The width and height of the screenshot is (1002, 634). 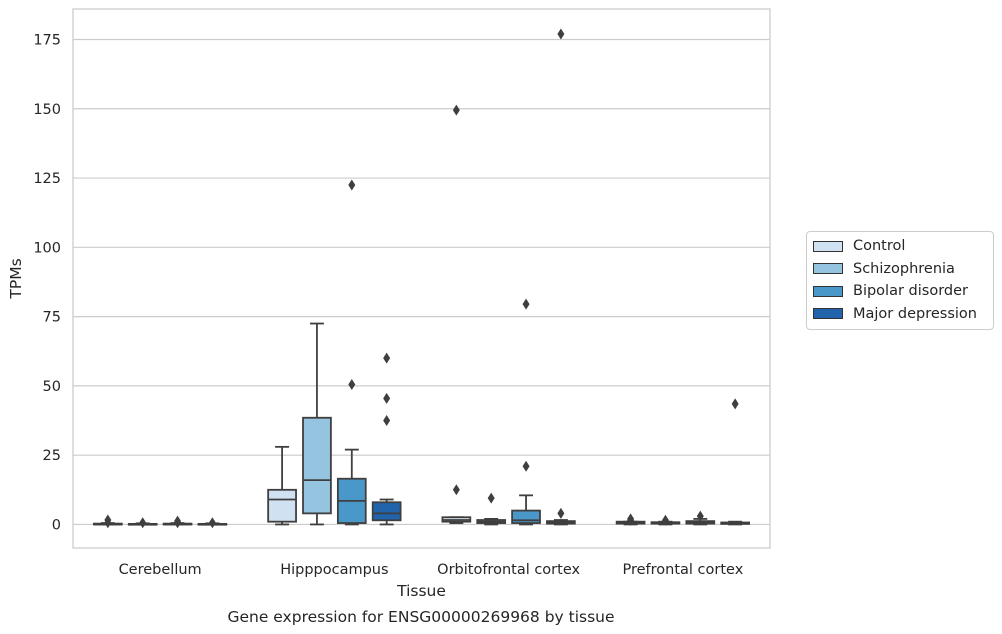 What do you see at coordinates (47, 110) in the screenshot?
I see `y-tick-label: 150` at bounding box center [47, 110].